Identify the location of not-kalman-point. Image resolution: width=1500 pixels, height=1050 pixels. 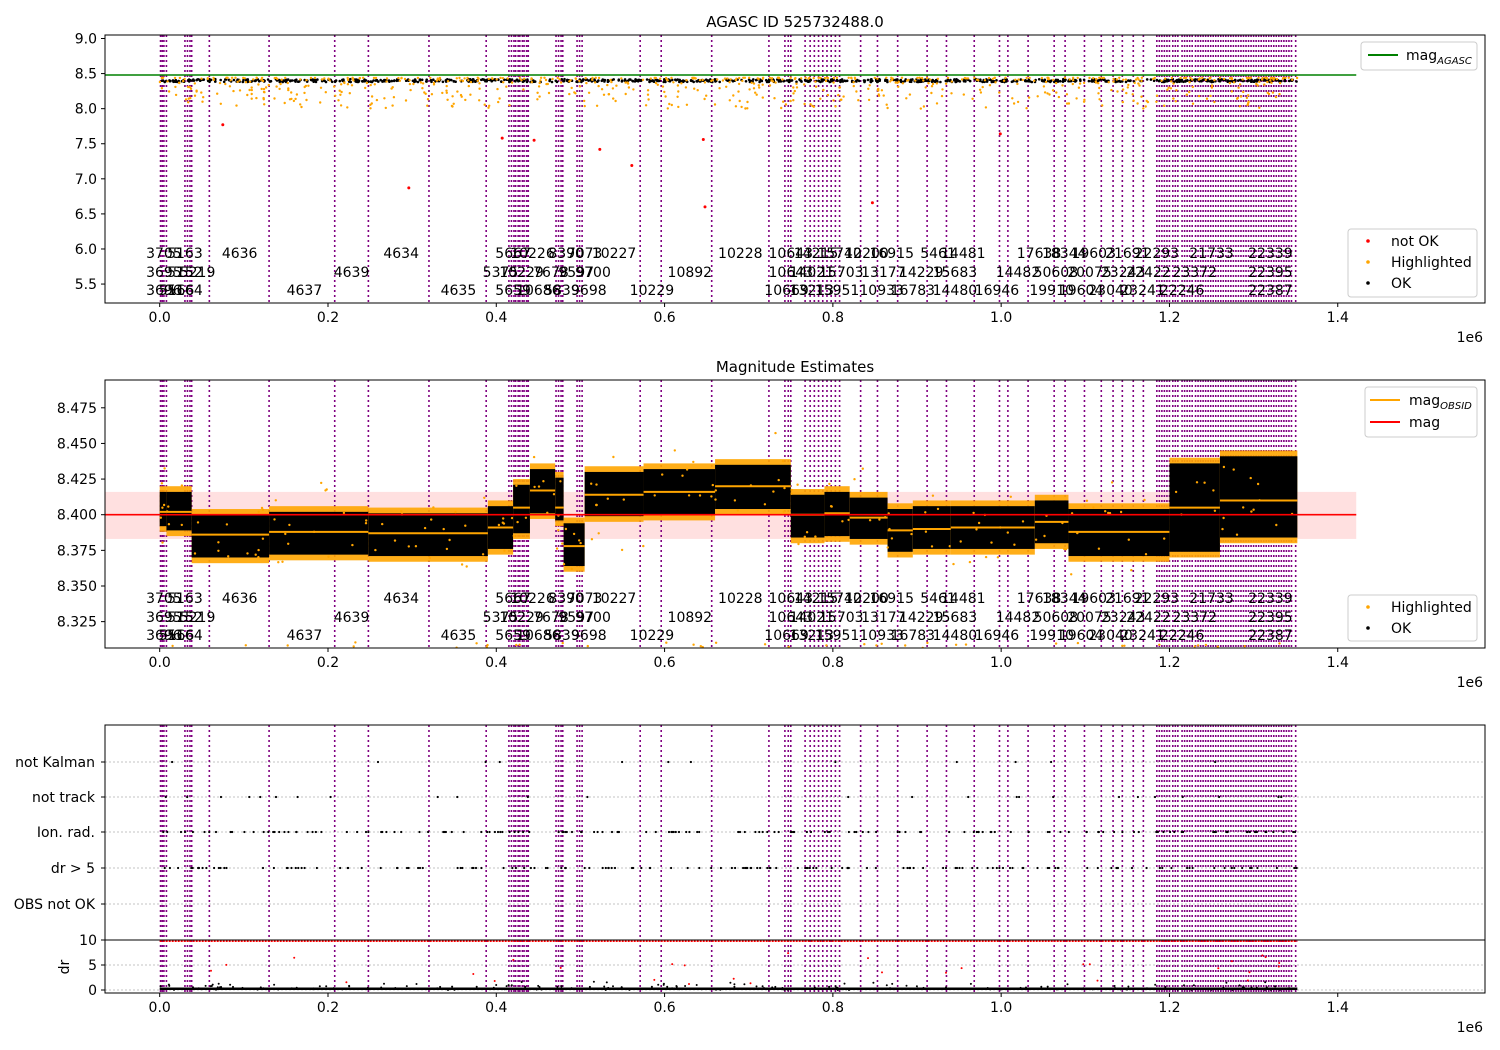
(1015, 762).